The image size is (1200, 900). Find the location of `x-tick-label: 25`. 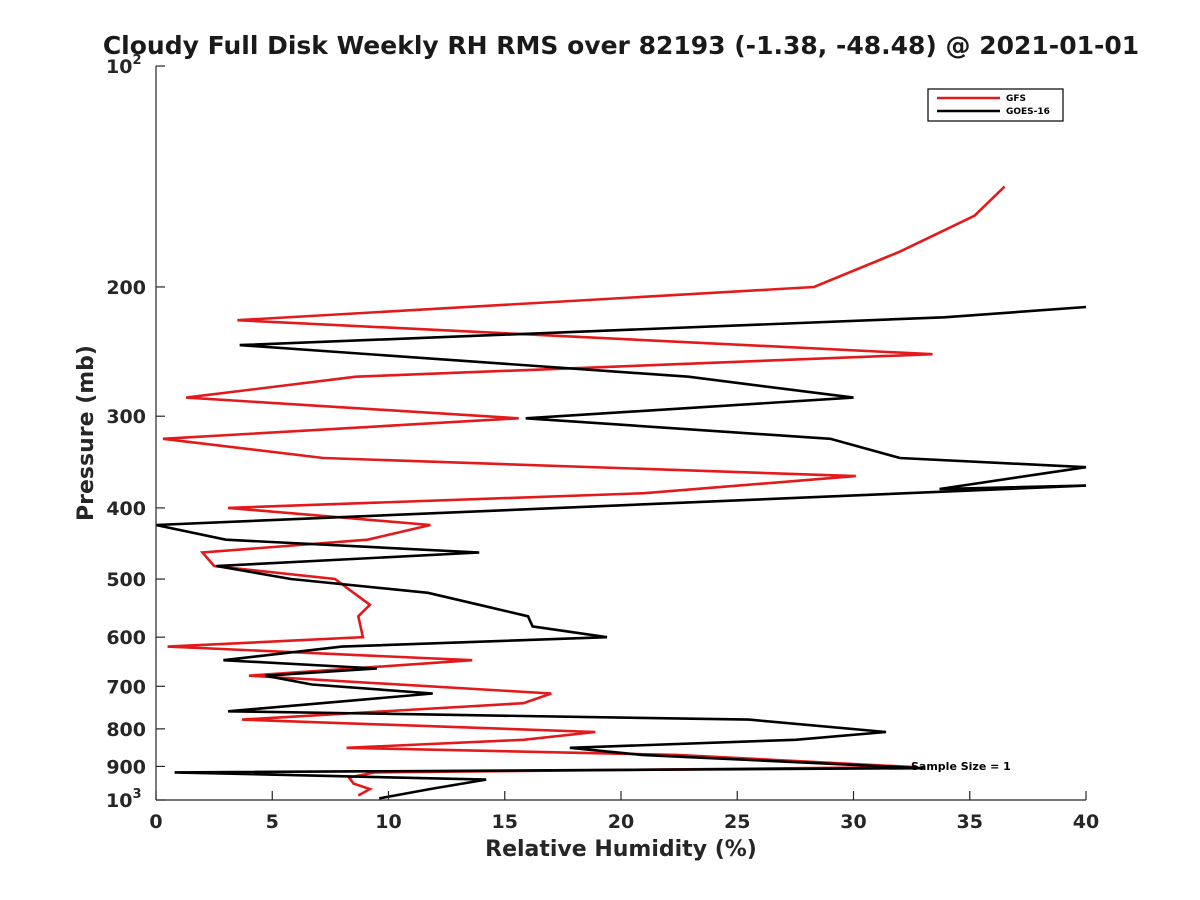

x-tick-label: 25 is located at coordinates (737, 822).